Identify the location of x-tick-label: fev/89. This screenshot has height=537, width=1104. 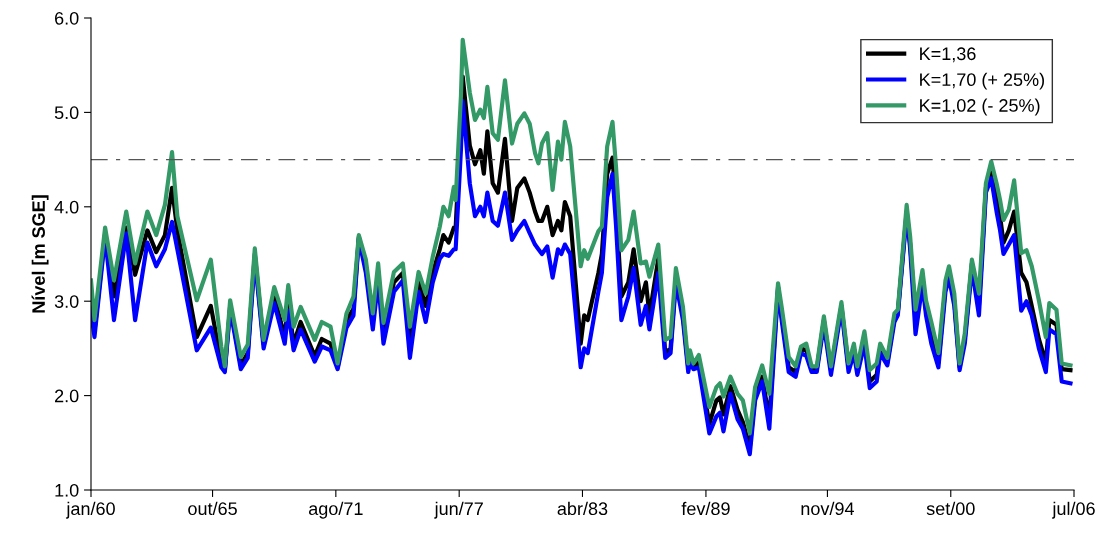
(705, 508).